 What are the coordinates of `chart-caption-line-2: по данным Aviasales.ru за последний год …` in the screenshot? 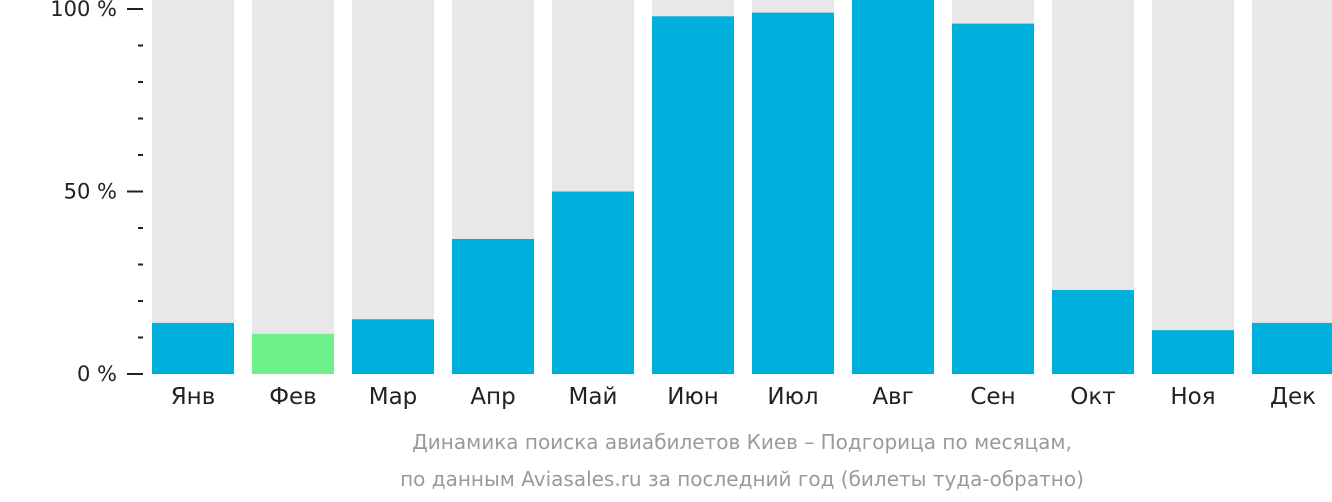 It's located at (742, 479).